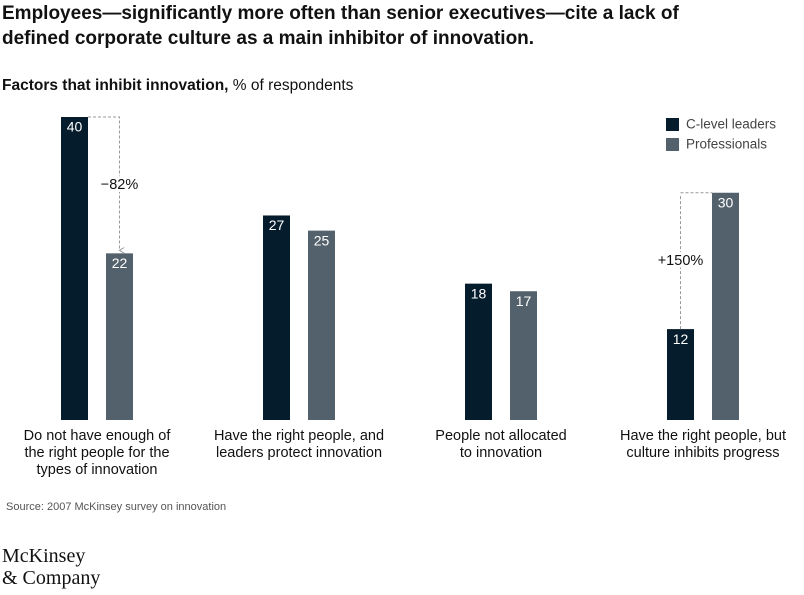  I want to click on value-label: 30, so click(726, 202).